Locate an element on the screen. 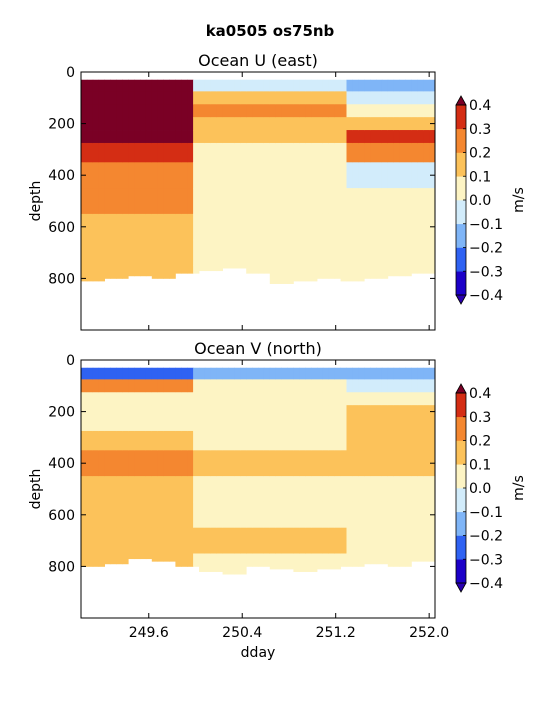 This screenshot has width=540, height=720. colorbar-segment is located at coordinates (461, 140).